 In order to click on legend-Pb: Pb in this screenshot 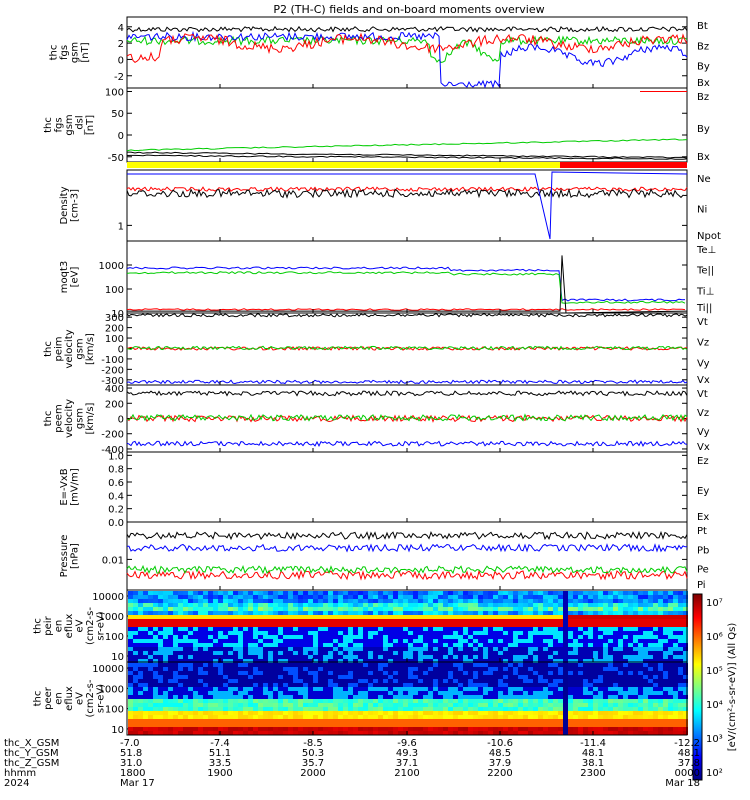, I will do `click(703, 550)`.